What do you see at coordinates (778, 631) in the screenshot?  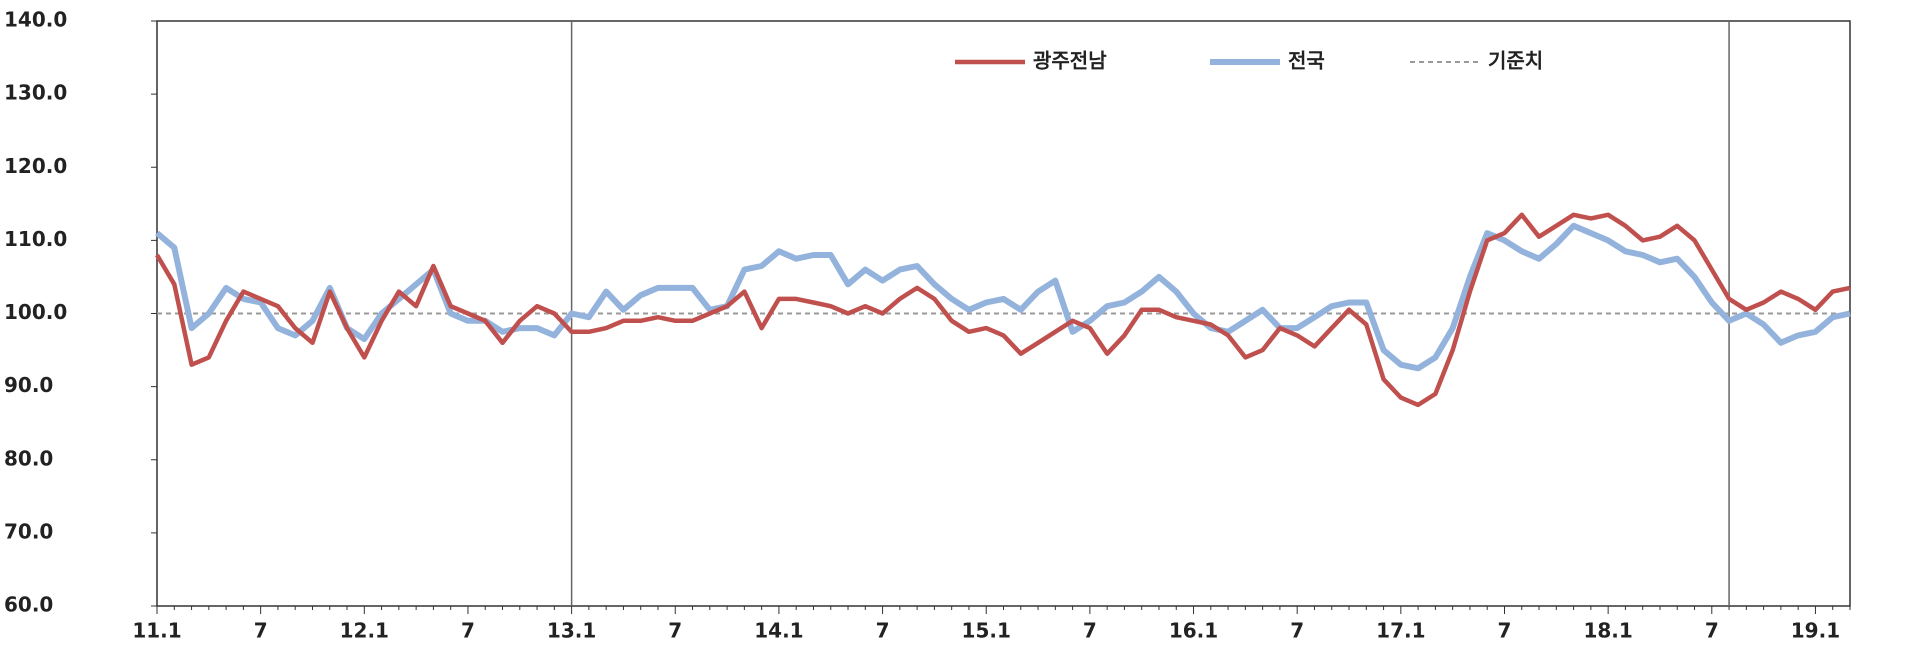 I see `x-tick-label: 14.1` at bounding box center [778, 631].